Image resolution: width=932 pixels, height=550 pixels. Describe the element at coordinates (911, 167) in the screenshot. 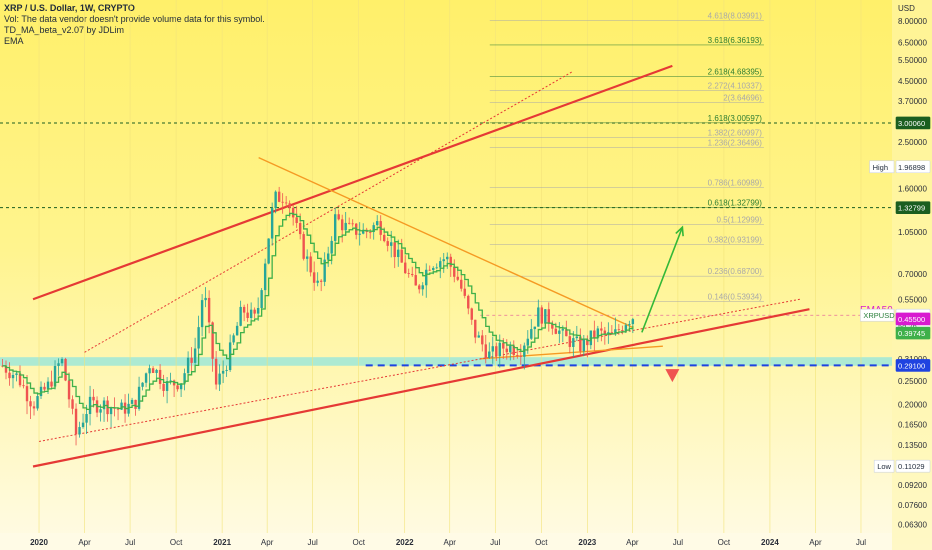

I see `price-tag-label-1: 1.96898` at that location.